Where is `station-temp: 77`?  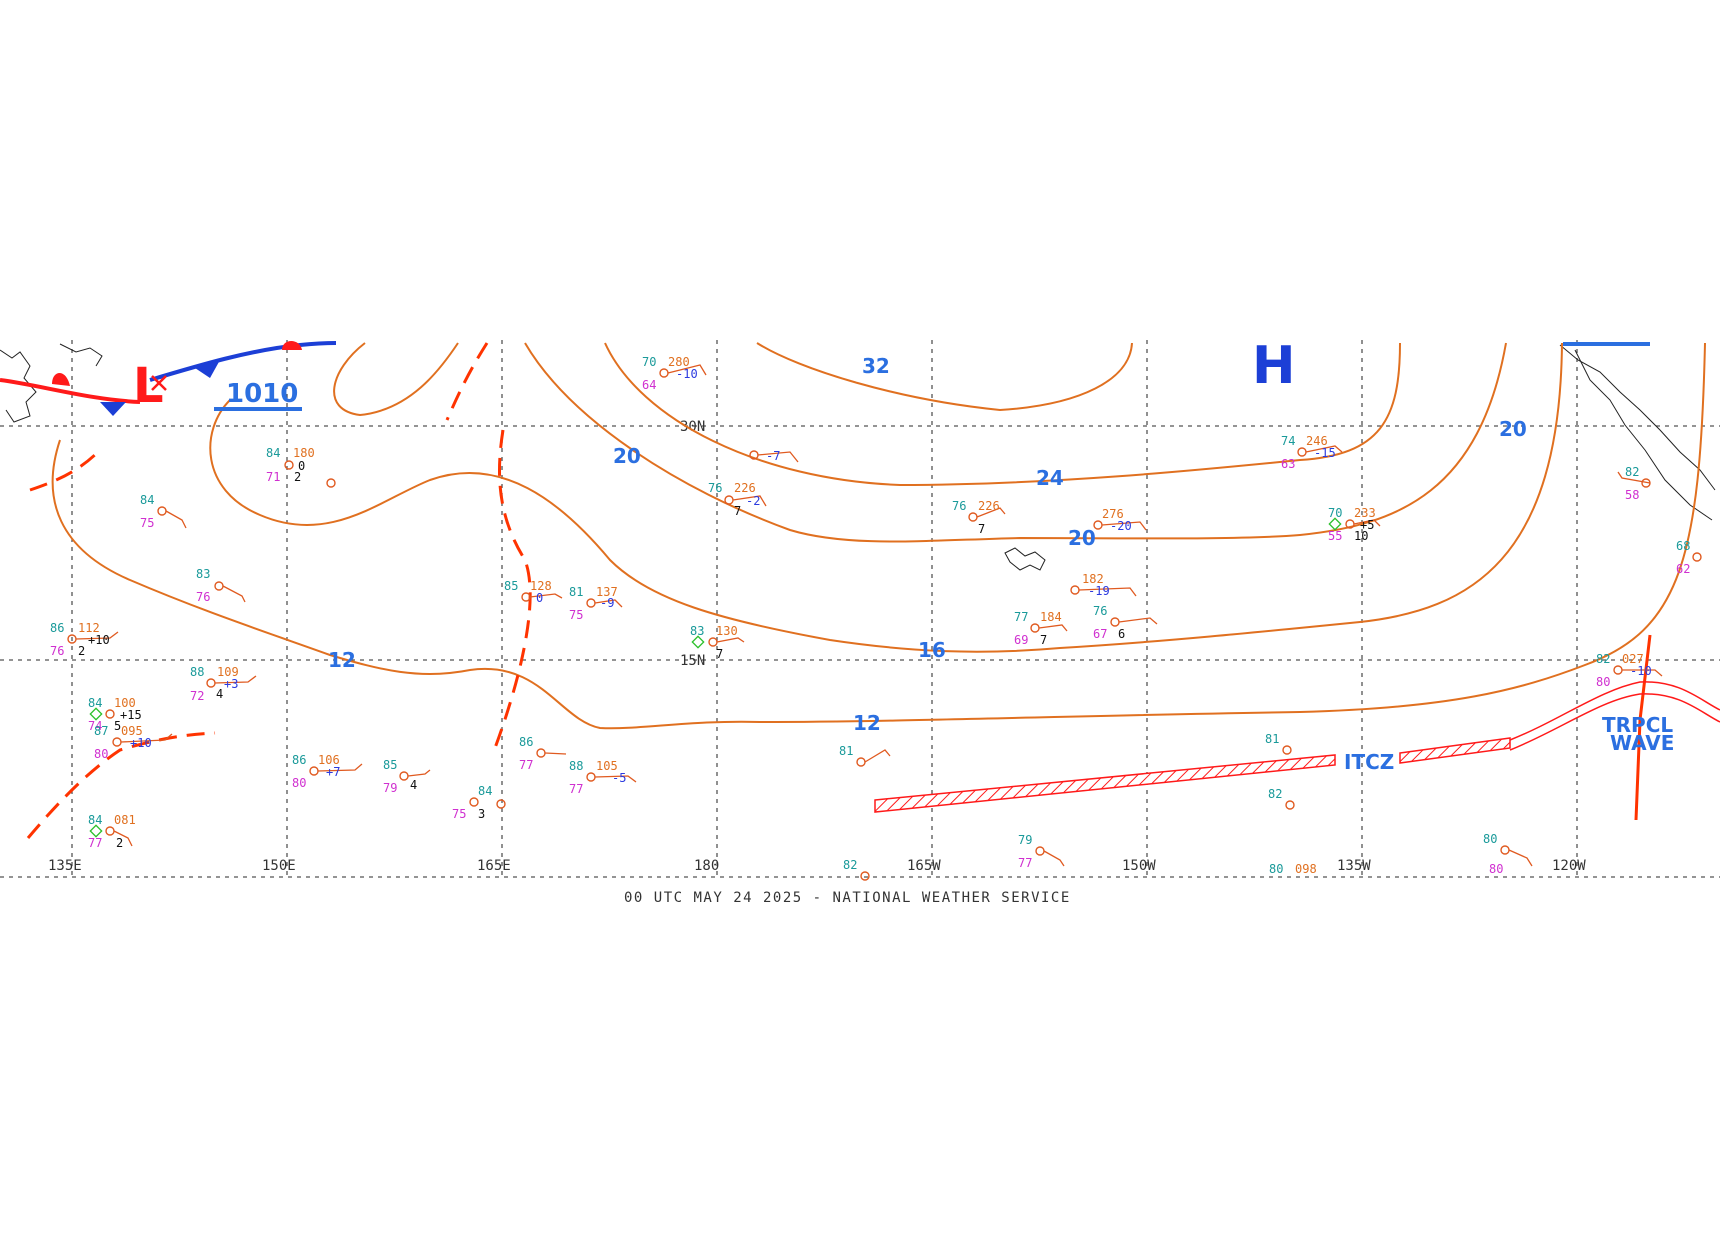 station-temp: 77 is located at coordinates (1021, 617).